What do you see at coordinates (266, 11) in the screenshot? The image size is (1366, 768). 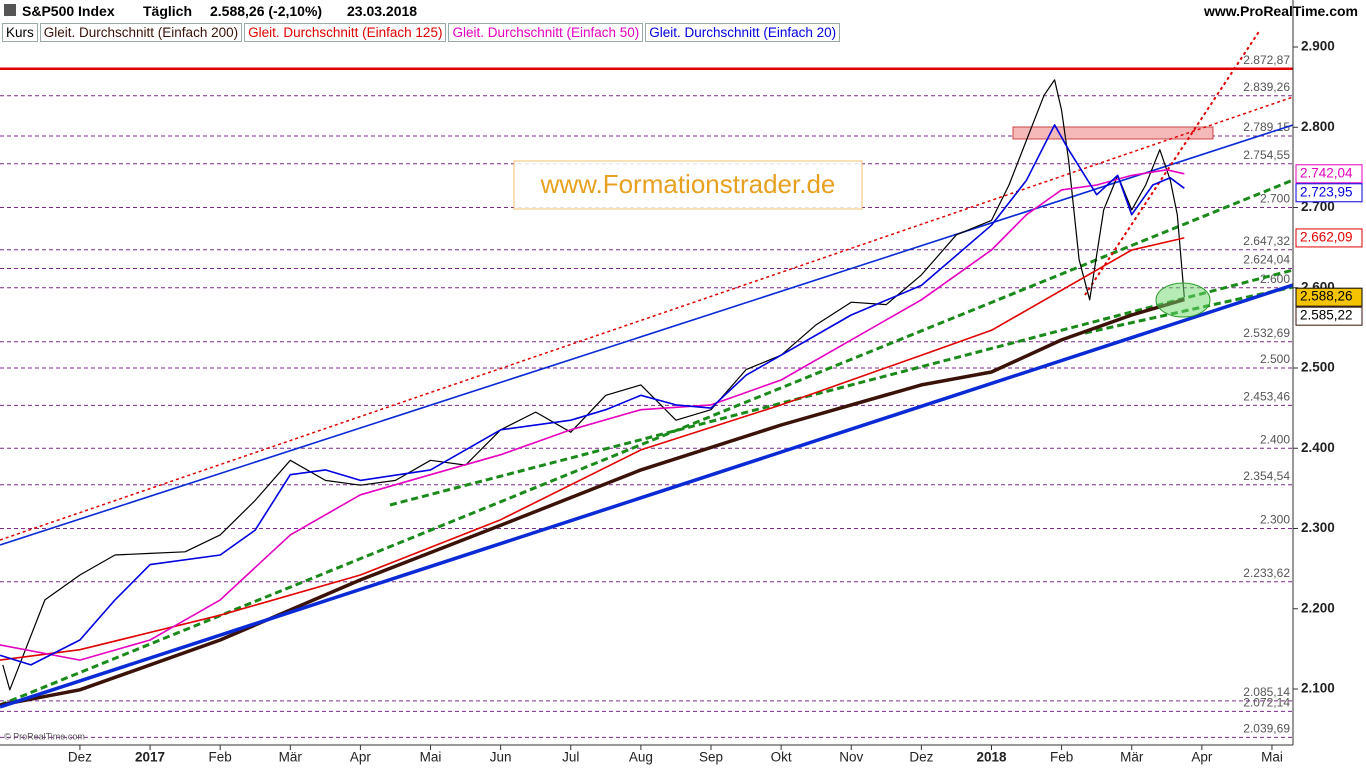 I see `quote: 2.588,26 (-2,10%)` at bounding box center [266, 11].